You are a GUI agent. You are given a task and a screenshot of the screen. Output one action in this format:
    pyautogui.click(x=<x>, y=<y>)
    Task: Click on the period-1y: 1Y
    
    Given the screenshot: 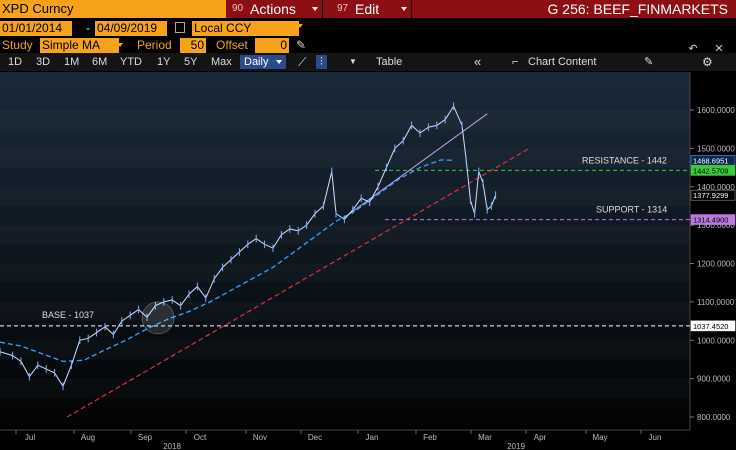 What is the action you would take?
    pyautogui.click(x=164, y=62)
    